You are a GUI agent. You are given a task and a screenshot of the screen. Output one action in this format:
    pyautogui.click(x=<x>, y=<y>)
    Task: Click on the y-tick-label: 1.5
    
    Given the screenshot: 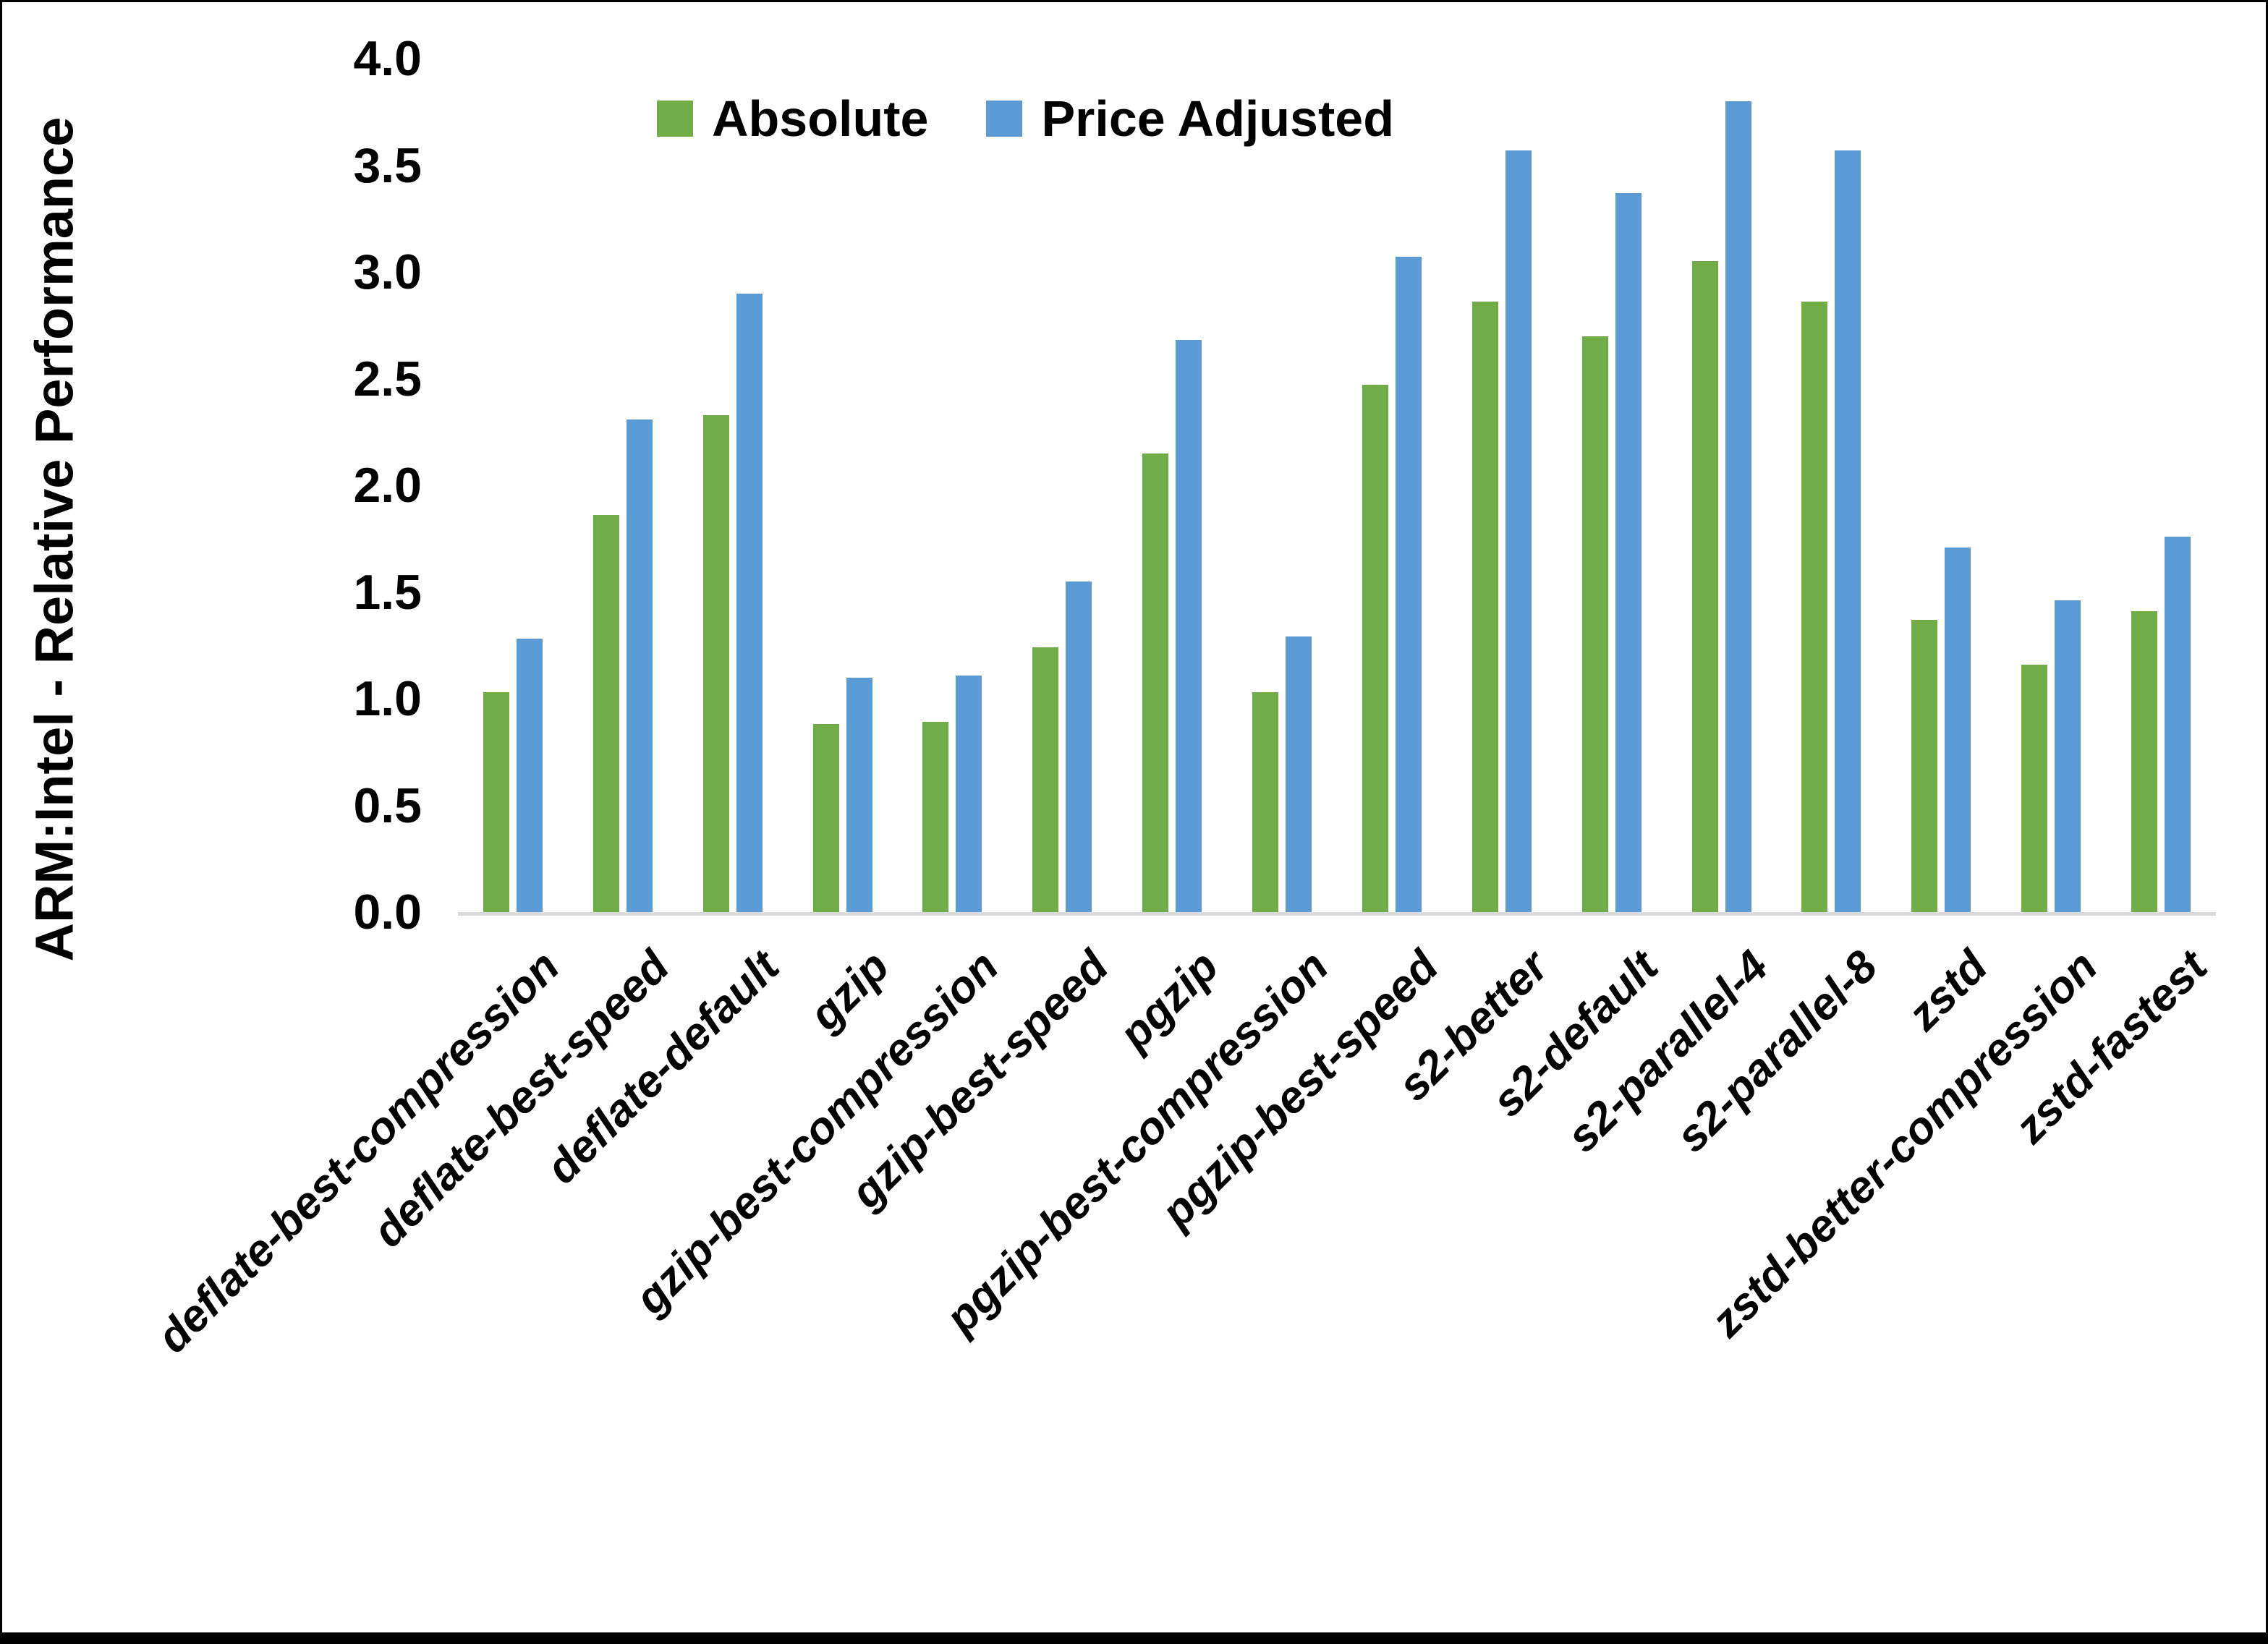 What is the action you would take?
    pyautogui.click(x=387, y=592)
    